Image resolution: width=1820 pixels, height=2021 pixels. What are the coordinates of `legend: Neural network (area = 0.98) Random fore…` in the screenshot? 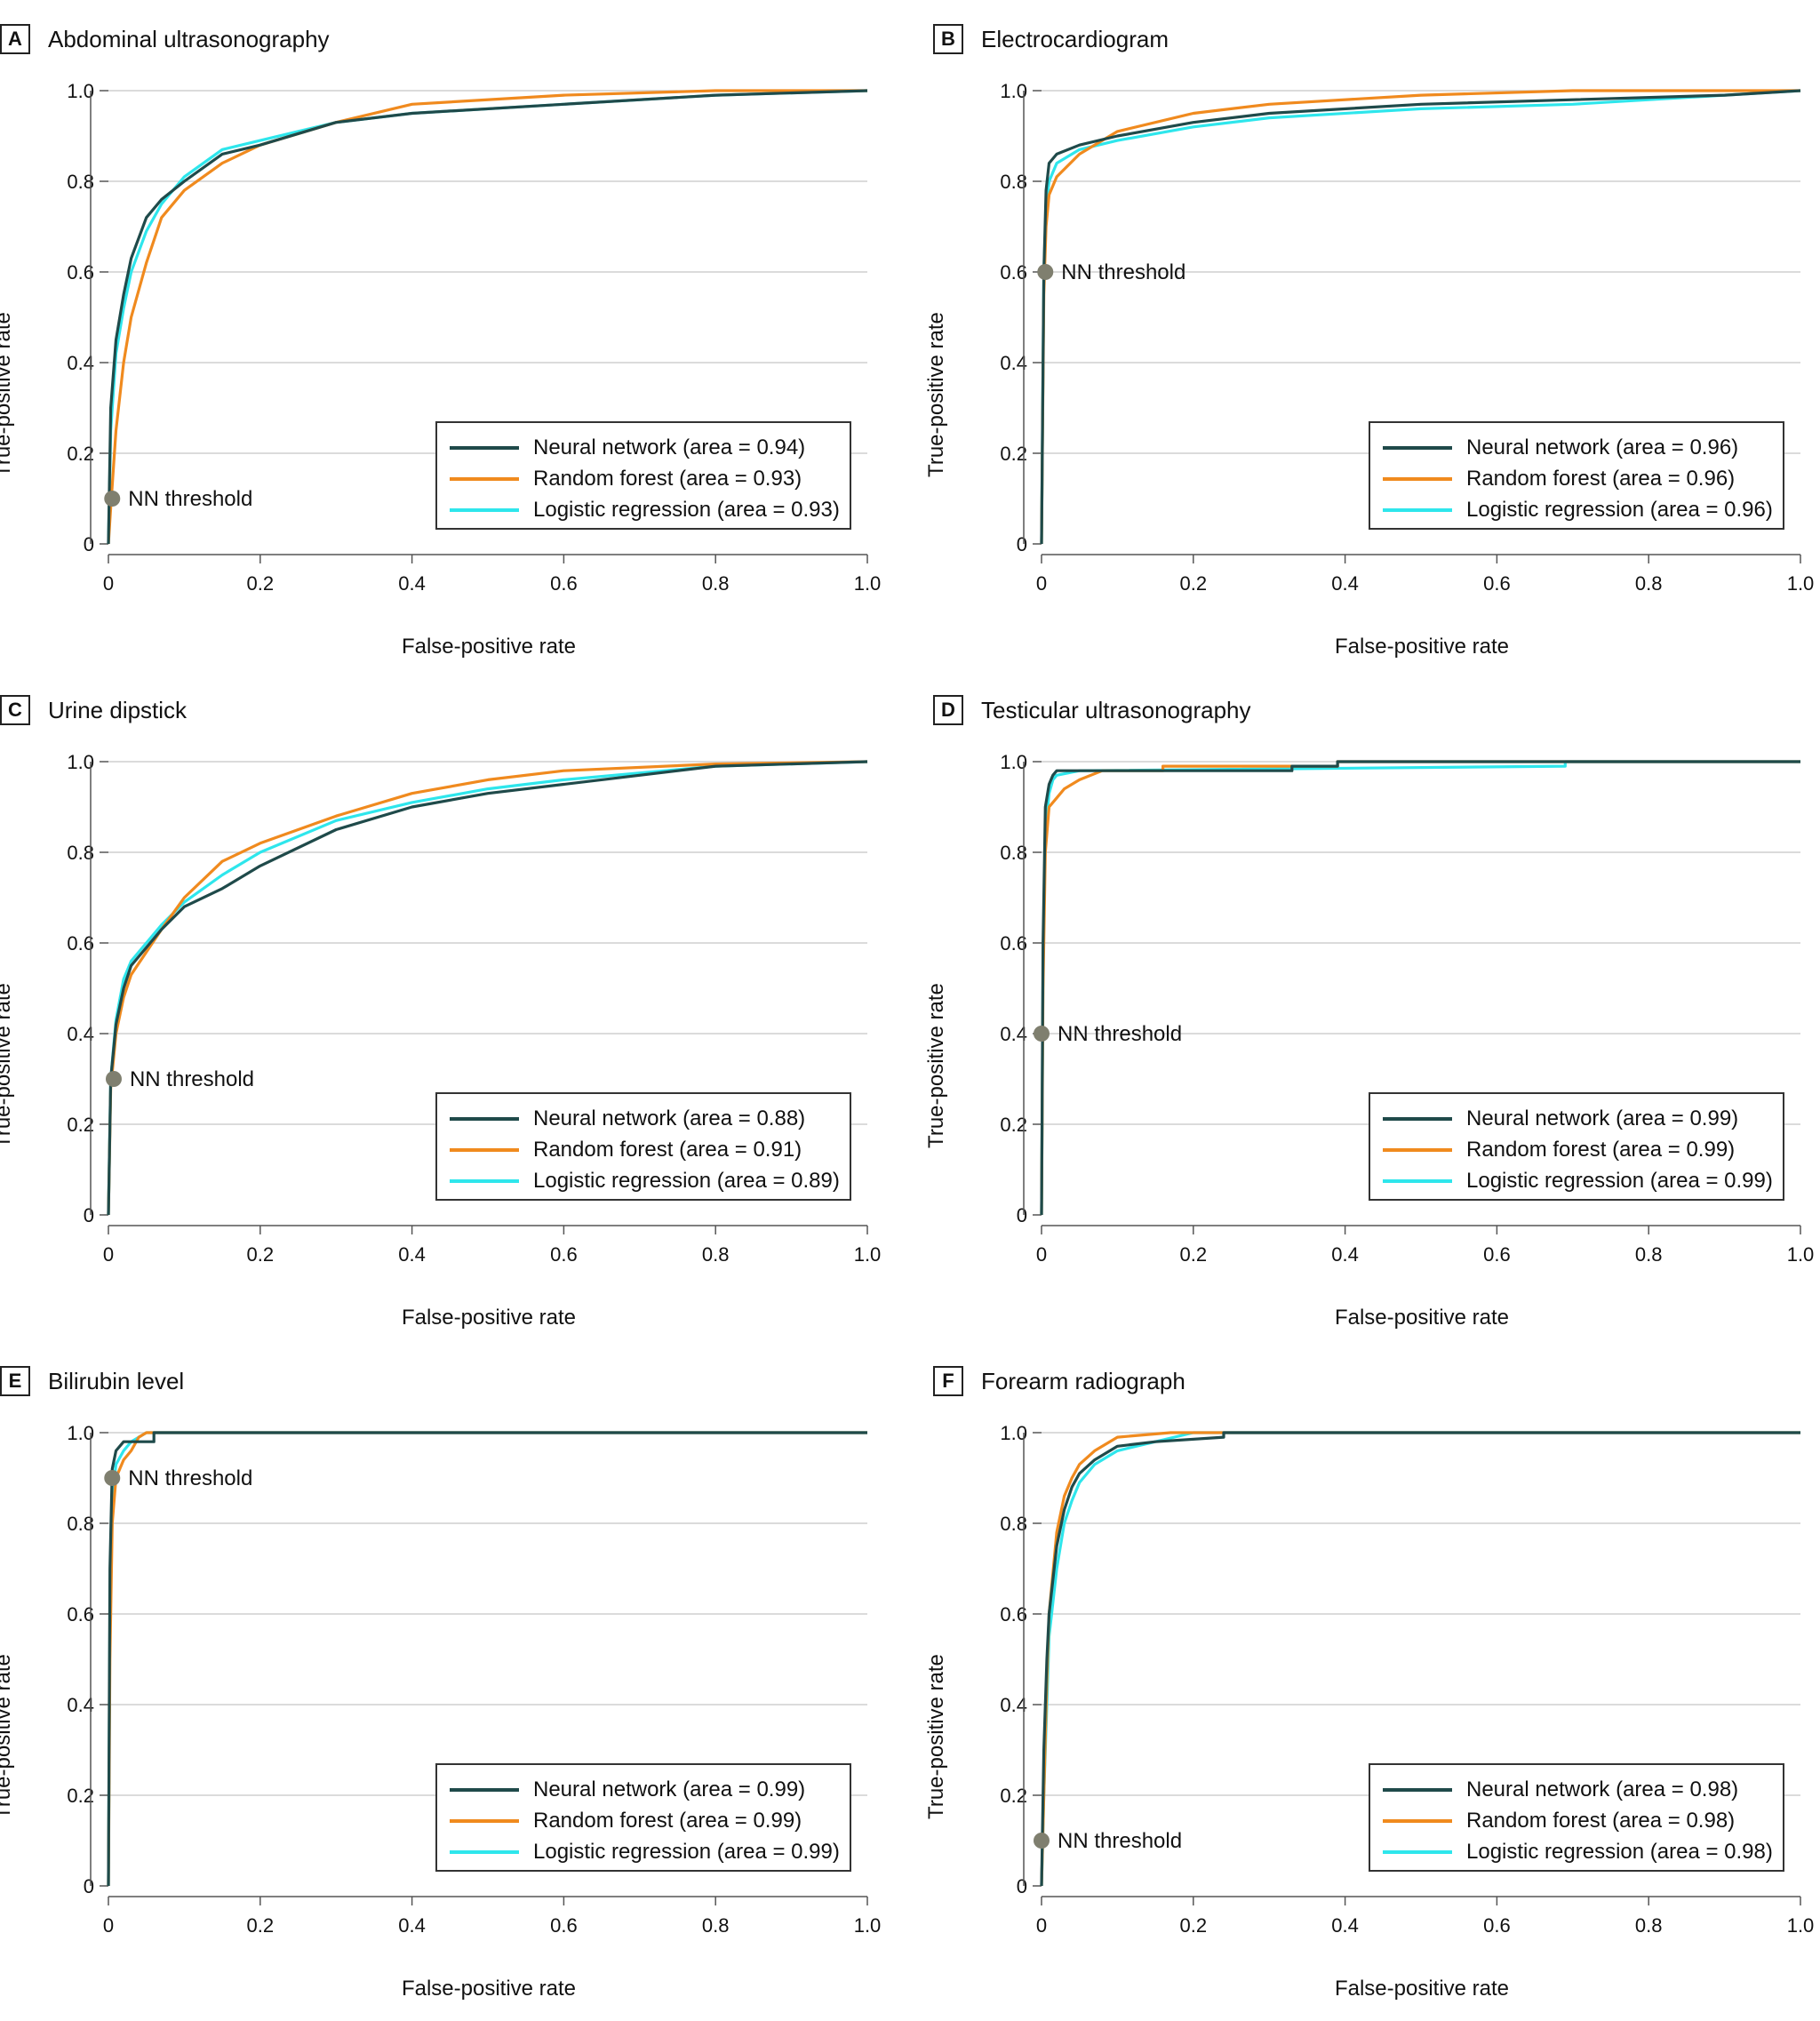 It's located at (1576, 1817).